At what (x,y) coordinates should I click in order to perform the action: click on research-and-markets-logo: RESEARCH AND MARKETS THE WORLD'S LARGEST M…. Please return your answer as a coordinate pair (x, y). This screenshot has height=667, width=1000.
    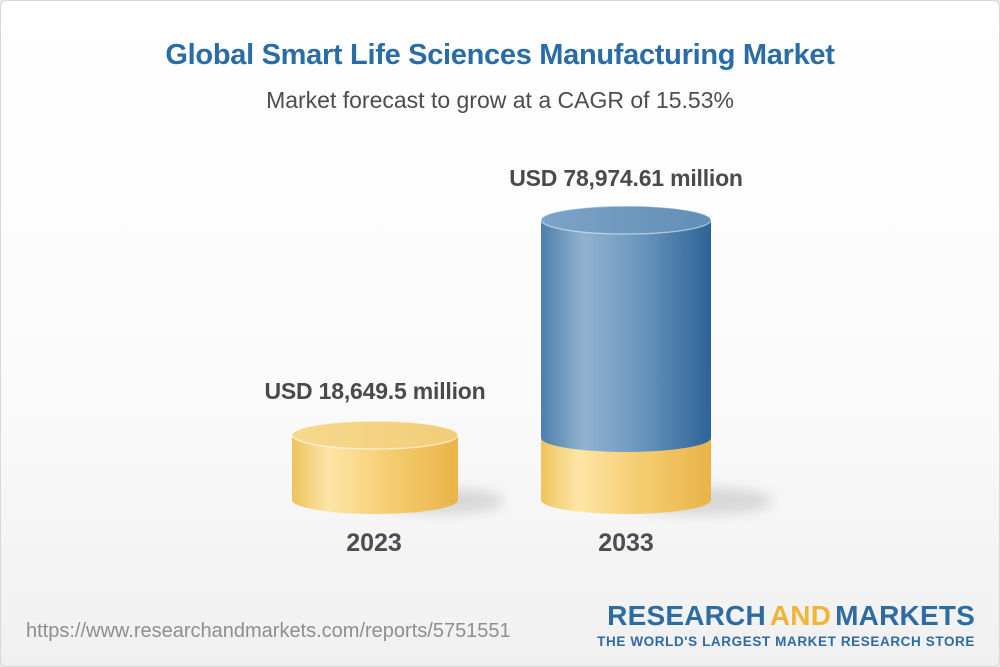
    Looking at the image, I should click on (786, 625).